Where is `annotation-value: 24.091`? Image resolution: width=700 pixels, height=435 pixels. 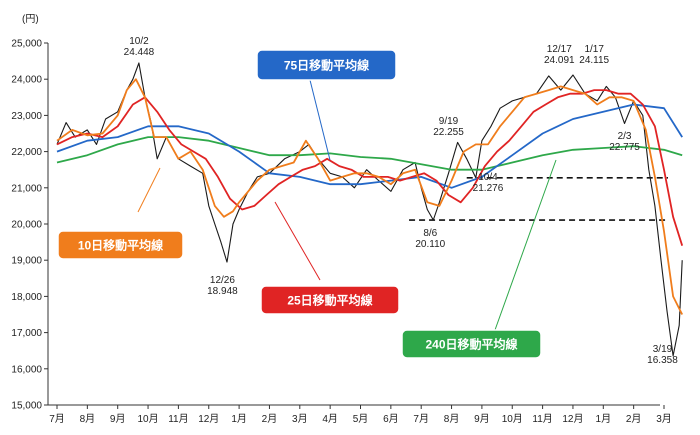
annotation-value: 24.091 is located at coordinates (559, 60).